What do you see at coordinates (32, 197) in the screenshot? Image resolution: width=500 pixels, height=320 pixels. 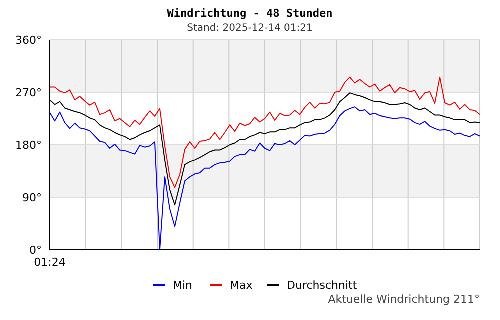 I see `y-tick-label: 90°` at bounding box center [32, 197].